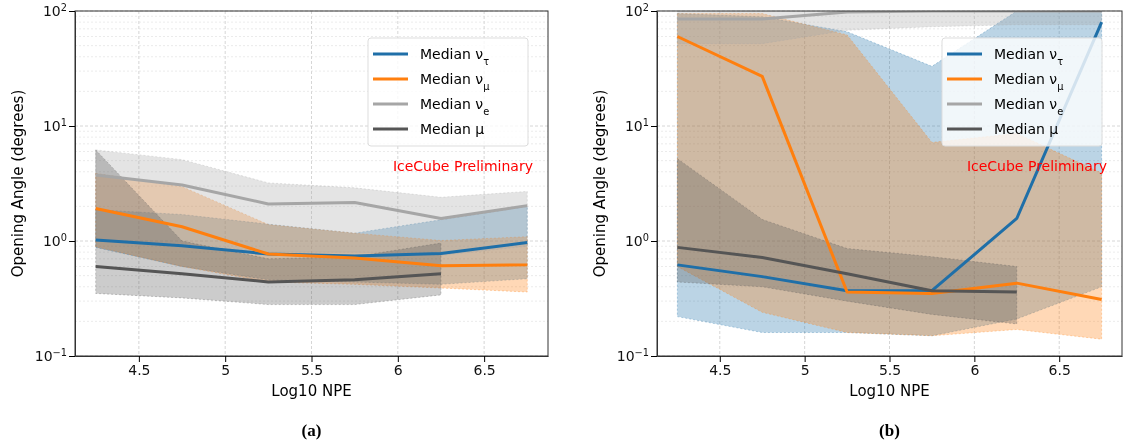 Image resolution: width=1135 pixels, height=448 pixels. I want to click on text: (a), so click(311, 430).